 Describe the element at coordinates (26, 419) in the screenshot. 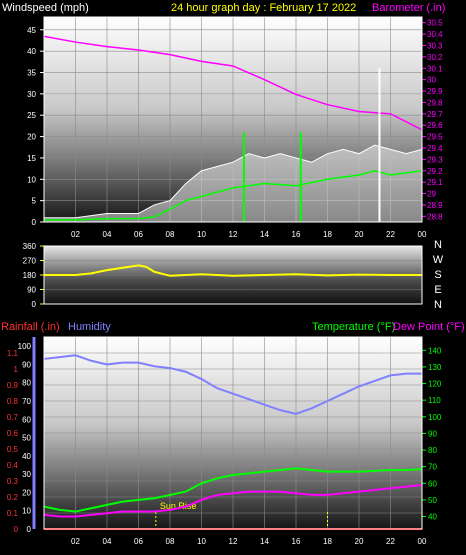

I see `humidity-tick-6: 60` at that location.